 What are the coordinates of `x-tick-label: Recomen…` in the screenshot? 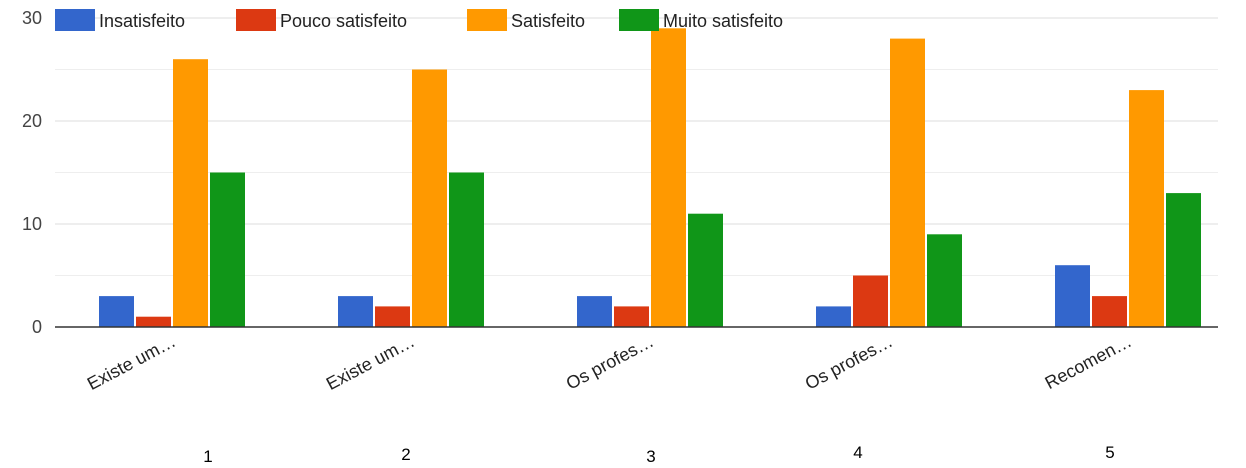 It's located at (1088, 362).